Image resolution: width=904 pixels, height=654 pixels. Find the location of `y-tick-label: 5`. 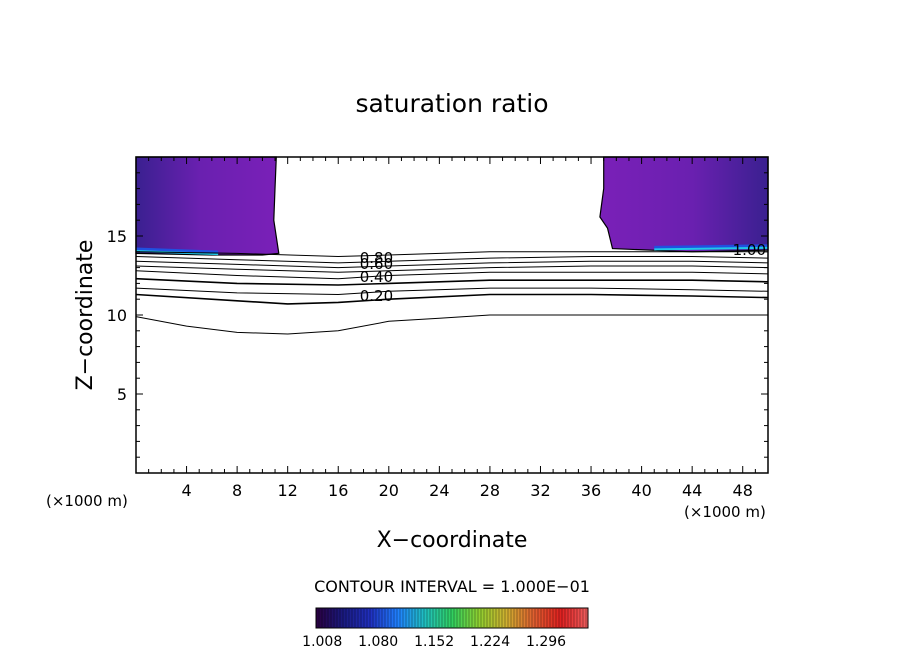

y-tick-label: 5 is located at coordinates (122, 394).